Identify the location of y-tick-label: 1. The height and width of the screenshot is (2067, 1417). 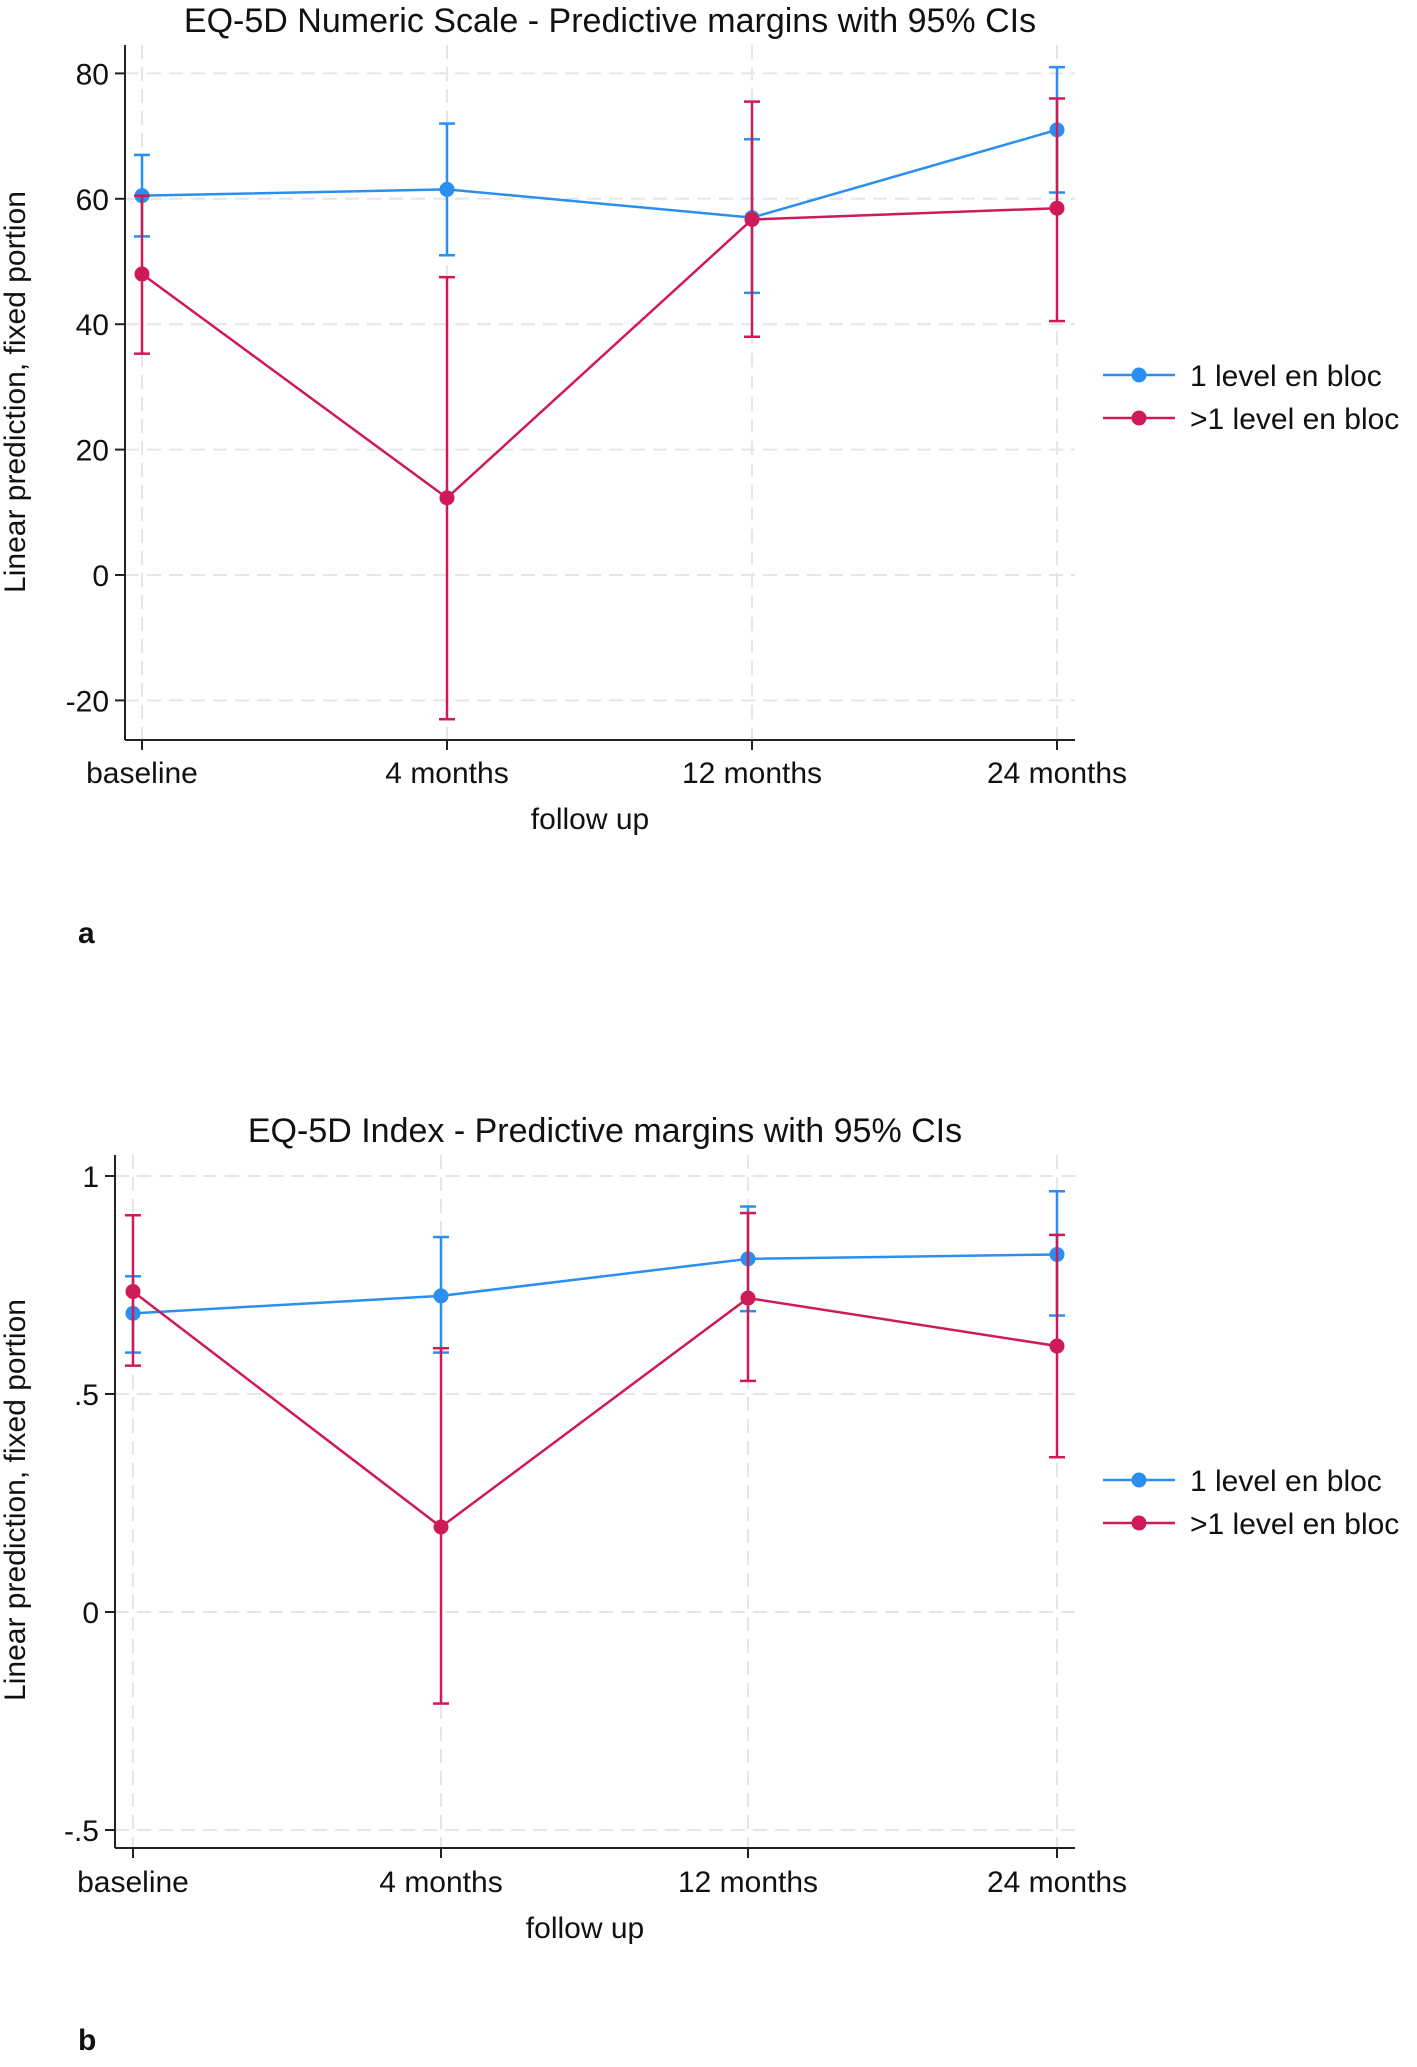
(90, 1177).